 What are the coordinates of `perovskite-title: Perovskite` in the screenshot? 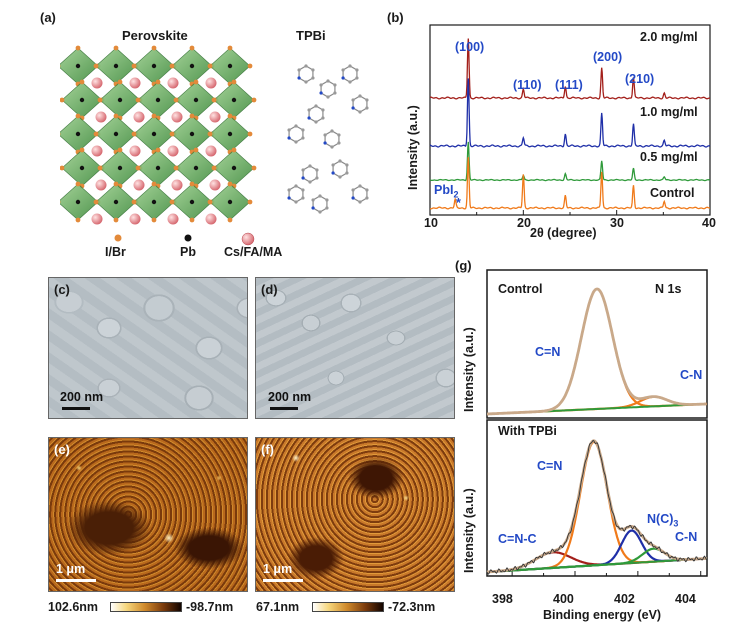 It's located at (155, 35).